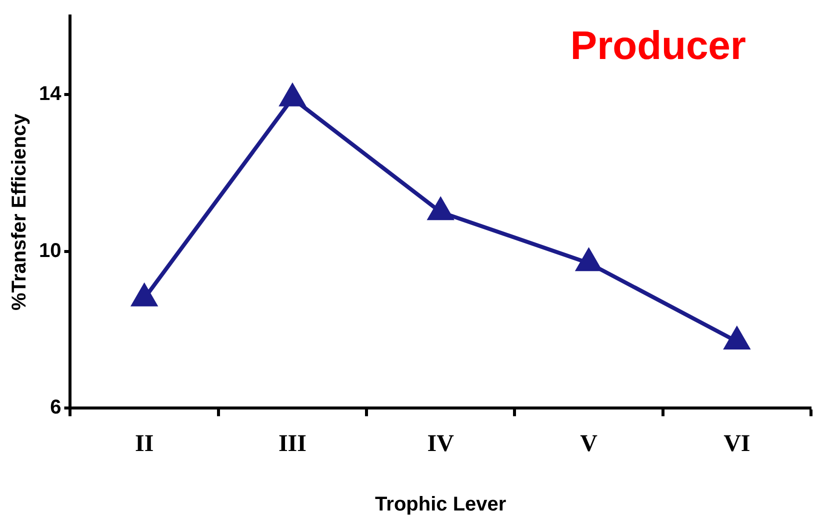 This screenshot has height=525, width=827. Describe the element at coordinates (440, 505) in the screenshot. I see `x-axis-title: Trophic Lever` at that location.